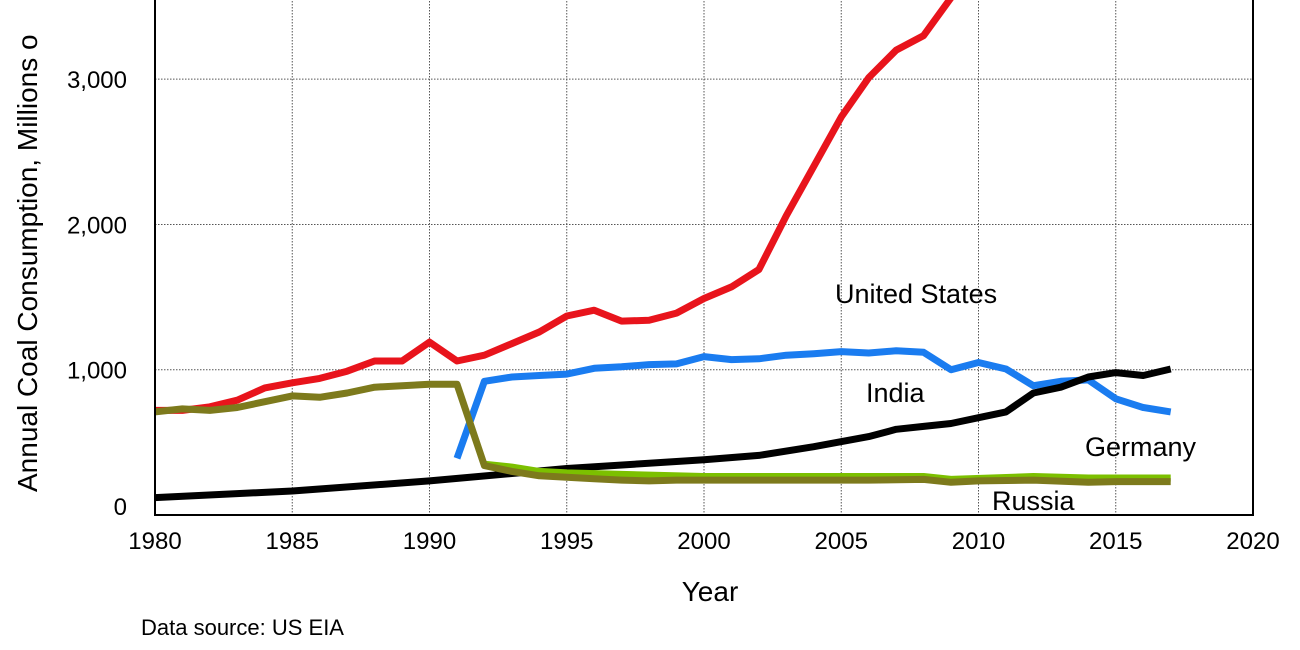  I want to click on x-tick-label: 2020, so click(1252, 541).